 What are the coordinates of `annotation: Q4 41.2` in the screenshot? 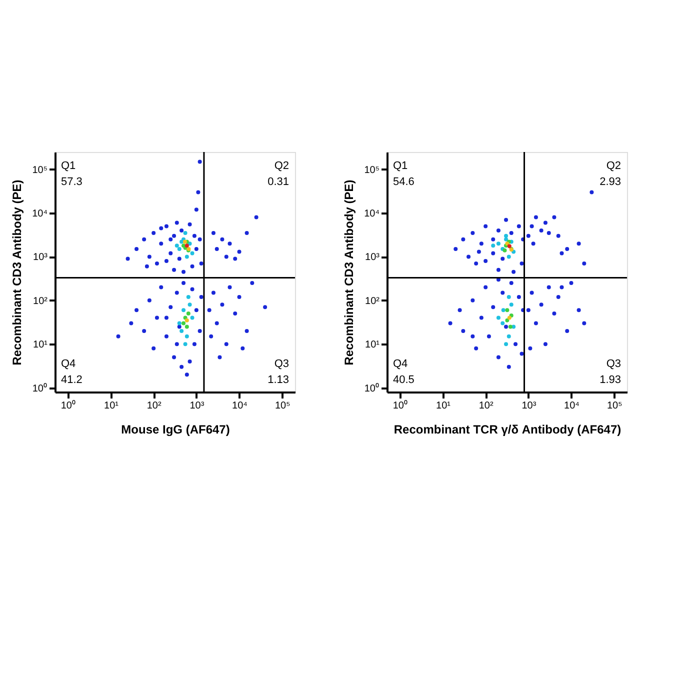 It's located at (71, 372).